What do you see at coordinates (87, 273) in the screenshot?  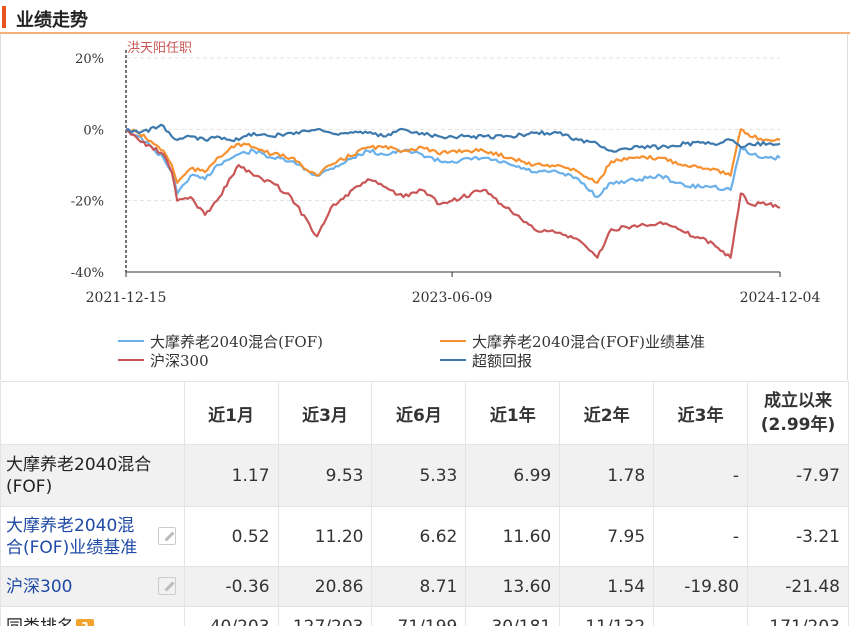 I see `y-tick-label: -40%` at bounding box center [87, 273].